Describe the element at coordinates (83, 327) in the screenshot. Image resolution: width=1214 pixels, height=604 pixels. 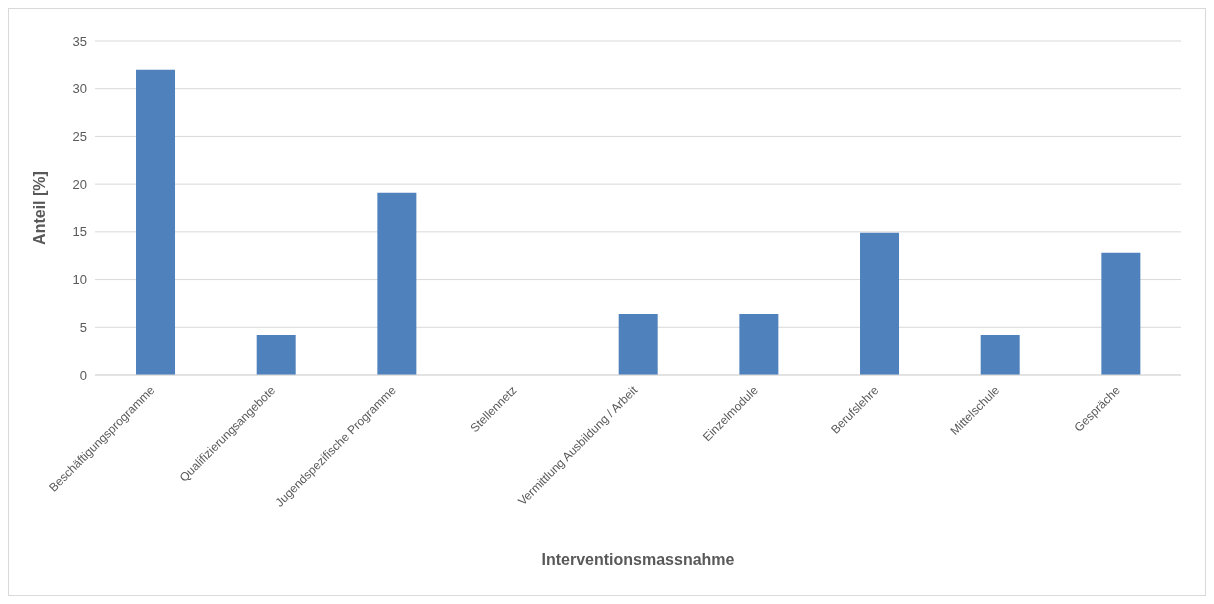
I see `y-tick-label: 5` at that location.